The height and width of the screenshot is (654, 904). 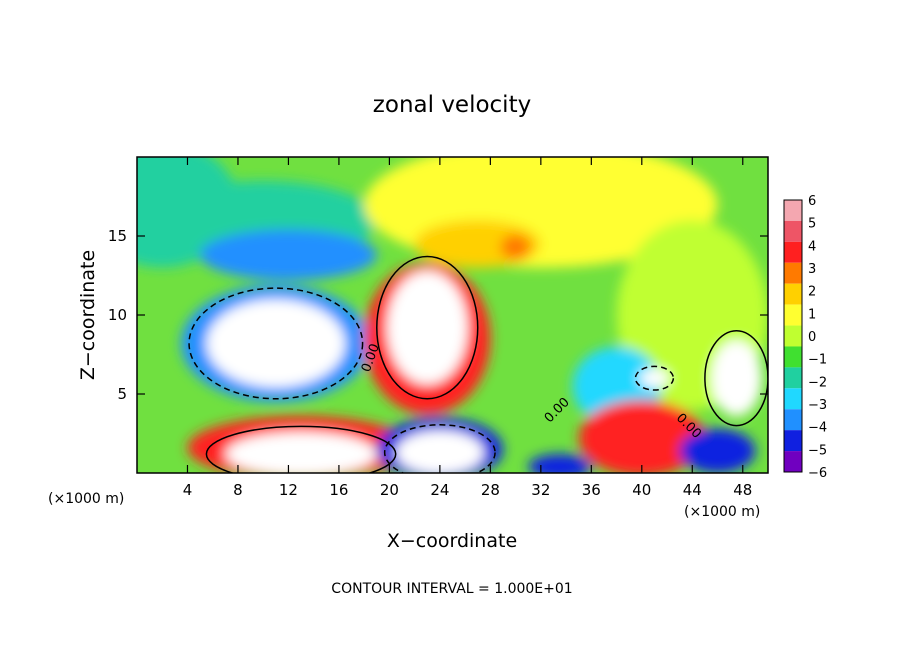 I want to click on colorbar-label: 4, so click(x=812, y=246).